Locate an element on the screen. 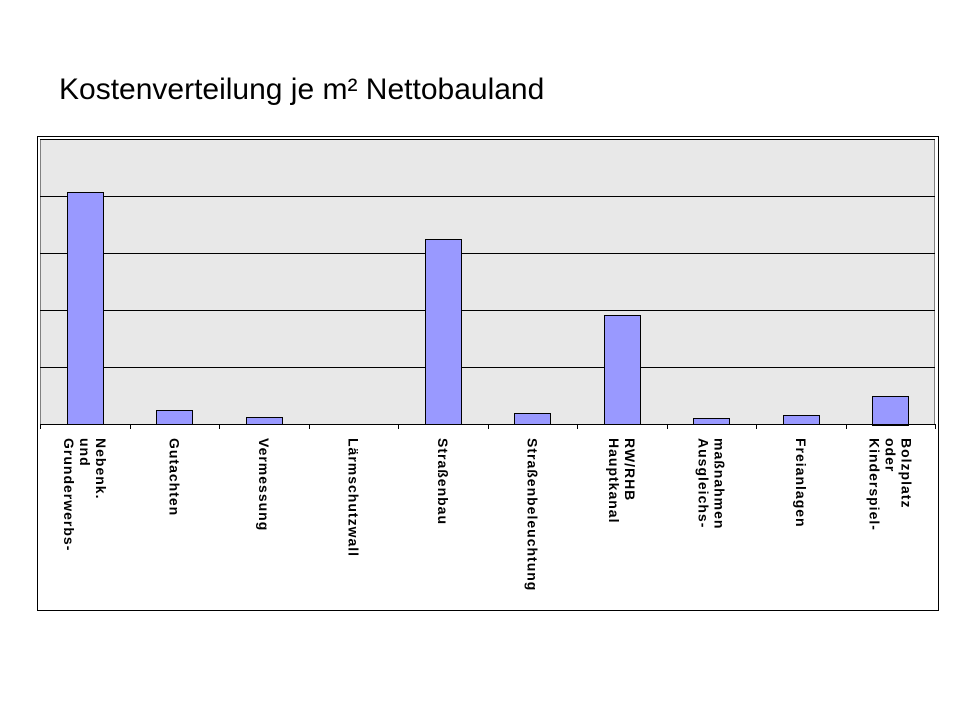 This screenshot has height=720, width=960. x-tick-label-line: Bolzplatz is located at coordinates (906, 473).